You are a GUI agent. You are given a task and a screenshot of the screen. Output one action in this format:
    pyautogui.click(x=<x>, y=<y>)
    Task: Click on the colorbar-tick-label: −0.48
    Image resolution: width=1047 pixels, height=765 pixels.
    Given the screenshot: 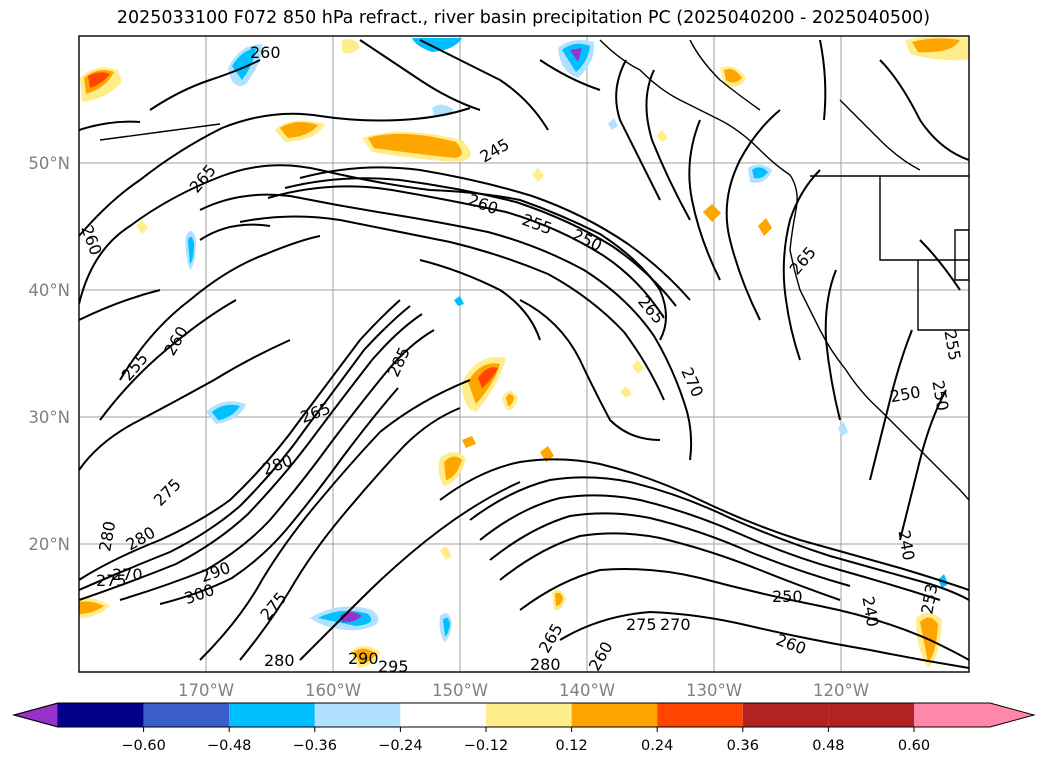 What is the action you would take?
    pyautogui.click(x=229, y=746)
    